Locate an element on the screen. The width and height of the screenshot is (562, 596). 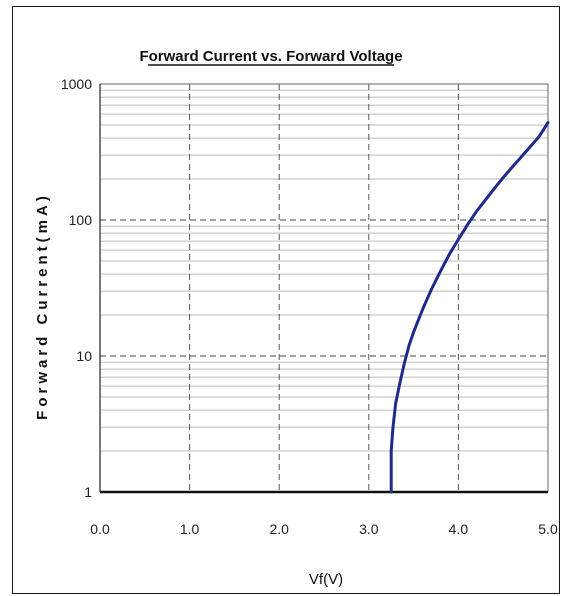
x-tick-label: 3.0 is located at coordinates (369, 529).